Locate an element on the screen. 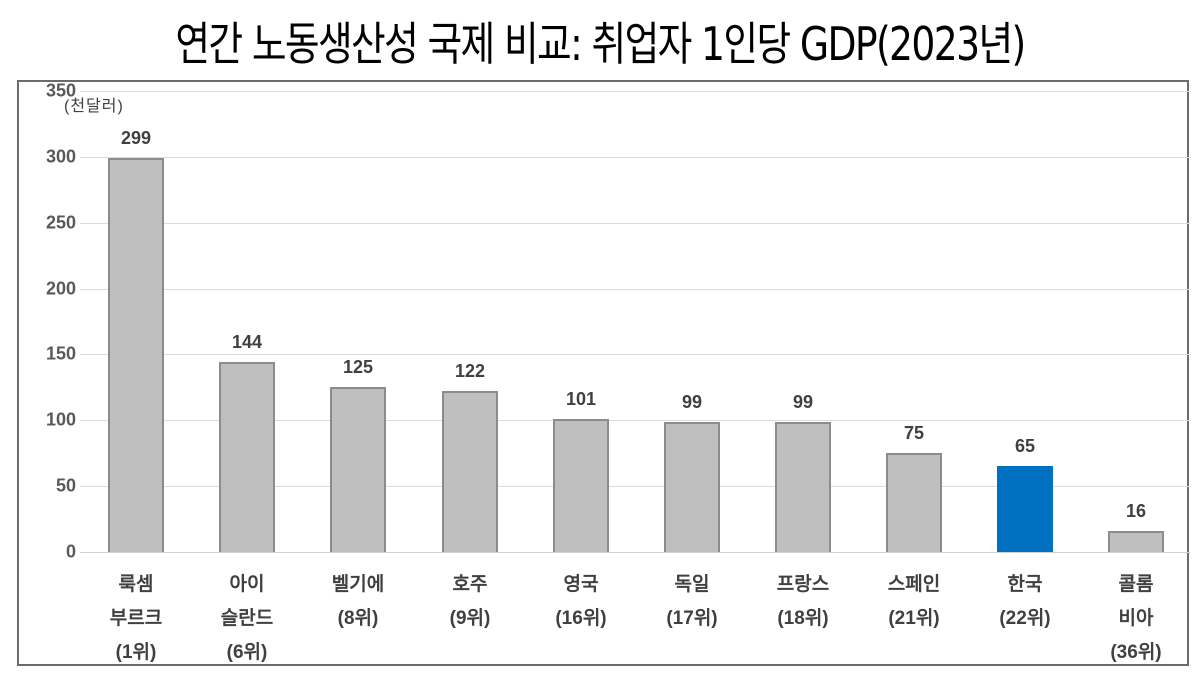  y-tick-label: 100 is located at coordinates (60, 419).